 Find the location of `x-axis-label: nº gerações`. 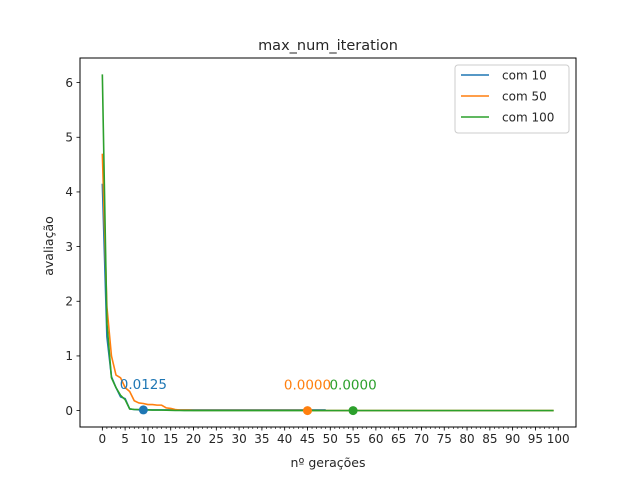

x-axis-label: nº gerações is located at coordinates (328, 462).